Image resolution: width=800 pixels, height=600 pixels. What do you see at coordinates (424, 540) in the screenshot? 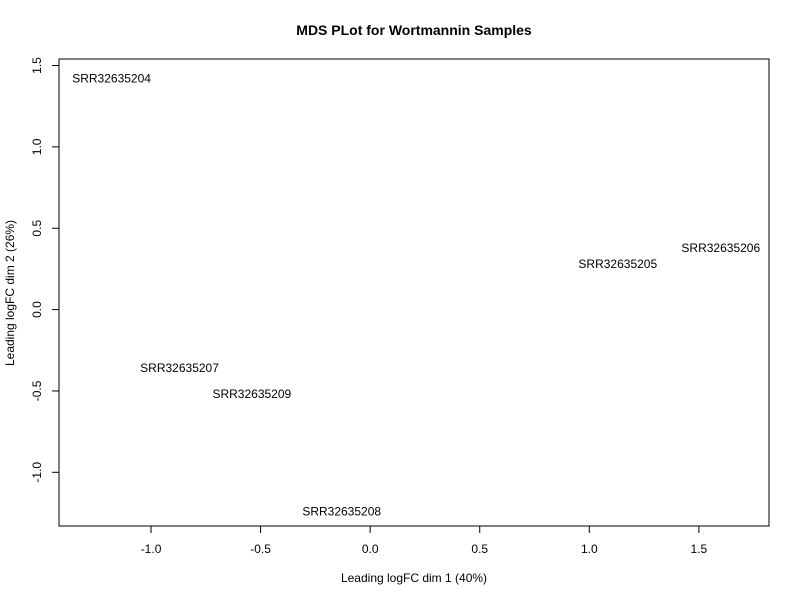
I see `x-axis: -1.0 -0.5 0.0 0.5 1.0 1.5` at bounding box center [424, 540].